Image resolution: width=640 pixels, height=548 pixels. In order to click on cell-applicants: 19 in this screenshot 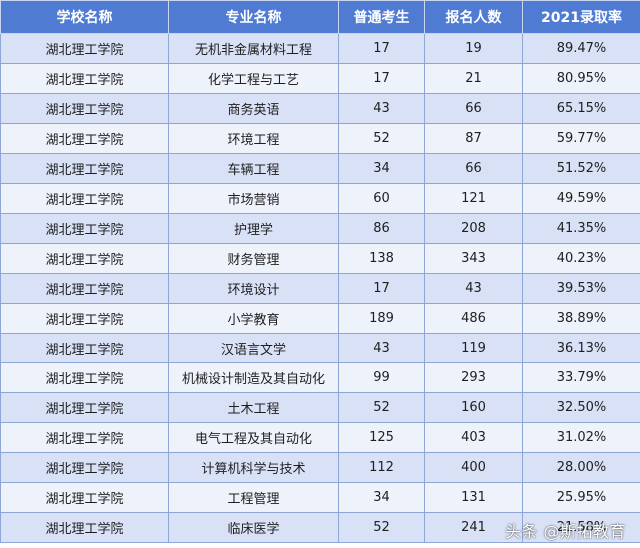, I will do `click(473, 48)`.